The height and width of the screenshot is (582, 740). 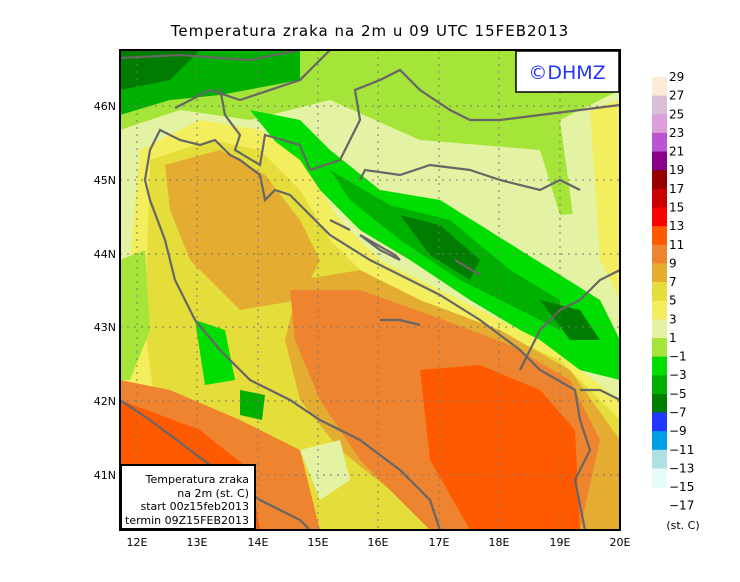 I want to click on legend-label: 9, so click(x=673, y=263).